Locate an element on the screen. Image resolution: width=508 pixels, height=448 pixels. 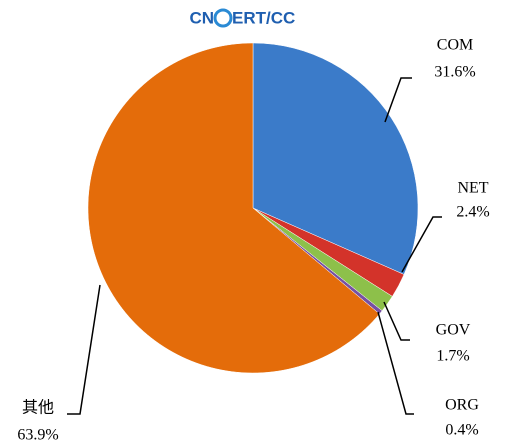
logo-text: ERT/CC is located at coordinates (263, 17).